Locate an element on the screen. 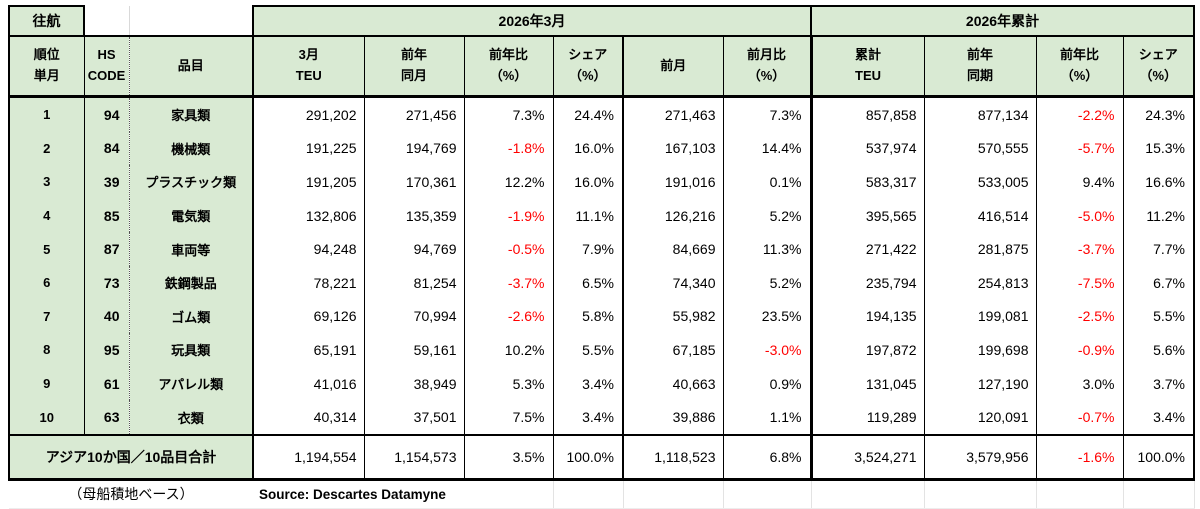 The image size is (1200, 509). month-teu-cell: 65,191 is located at coordinates (308, 350).